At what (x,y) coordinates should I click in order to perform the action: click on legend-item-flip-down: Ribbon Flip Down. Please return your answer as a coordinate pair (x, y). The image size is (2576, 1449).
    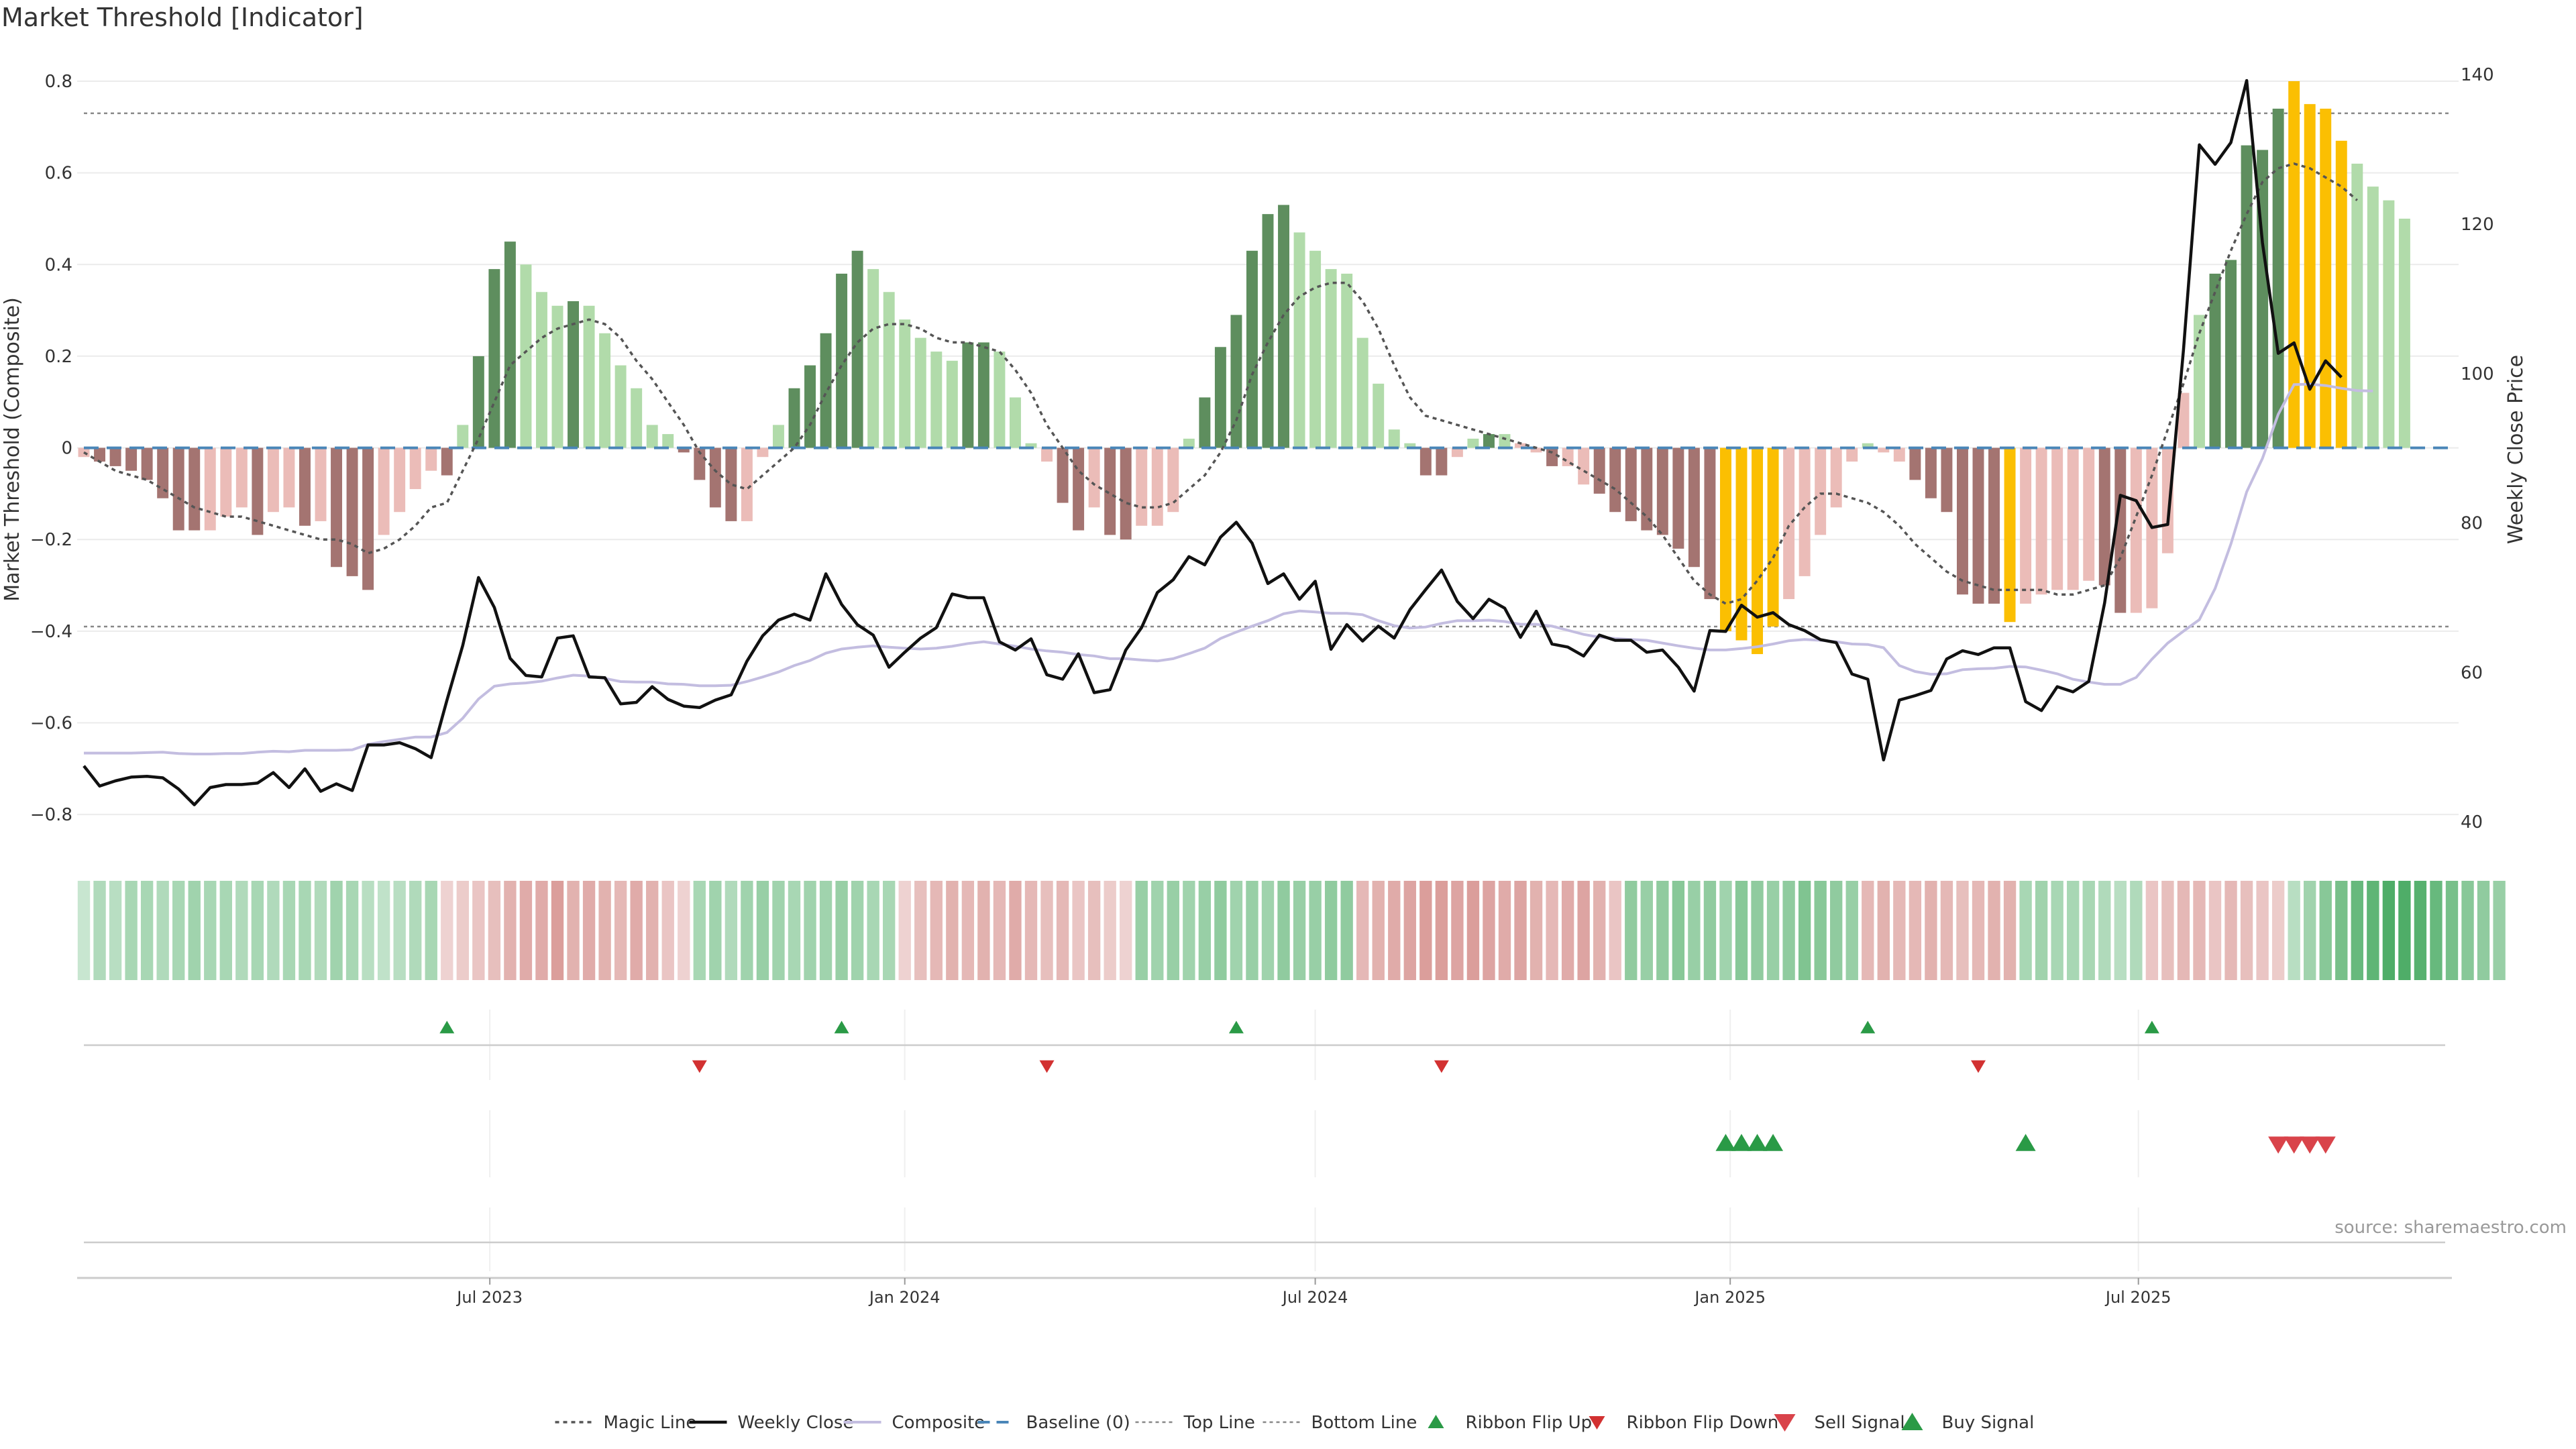
    Looking at the image, I should click on (1684, 1423).